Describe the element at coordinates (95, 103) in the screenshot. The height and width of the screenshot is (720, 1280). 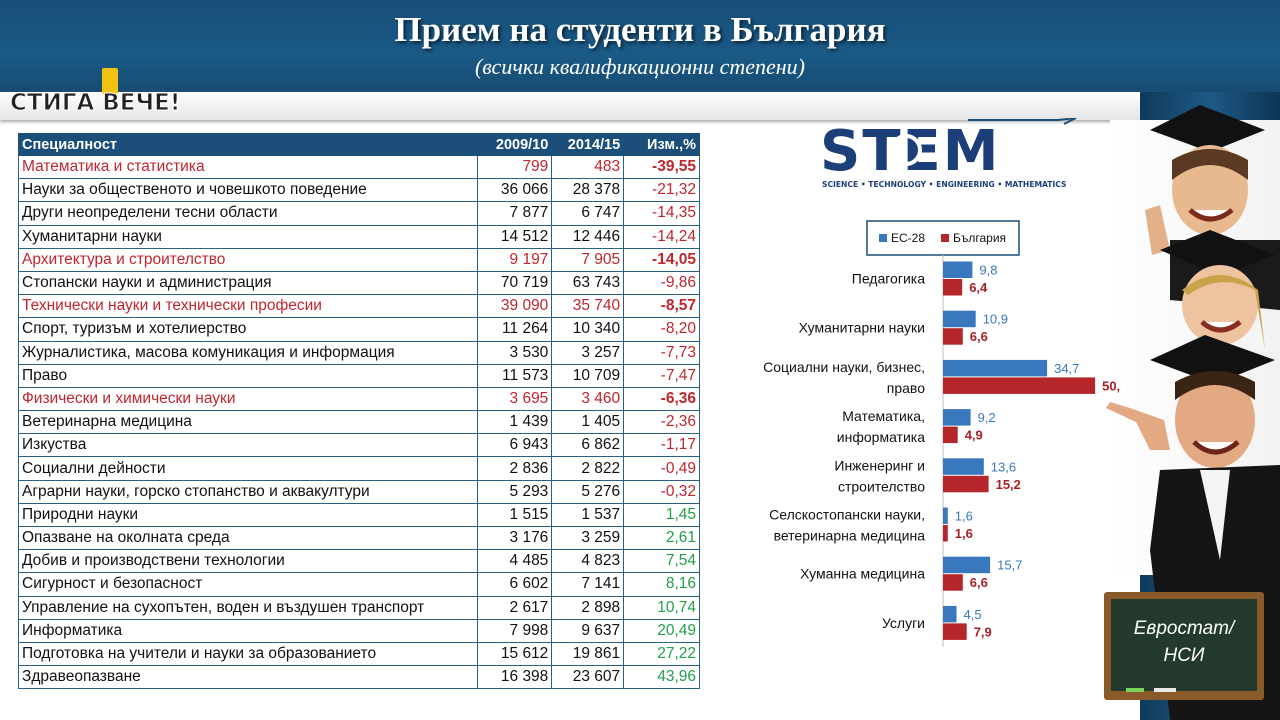
I see `svg-text: СТИГА ВЕЧЕ!` at that location.